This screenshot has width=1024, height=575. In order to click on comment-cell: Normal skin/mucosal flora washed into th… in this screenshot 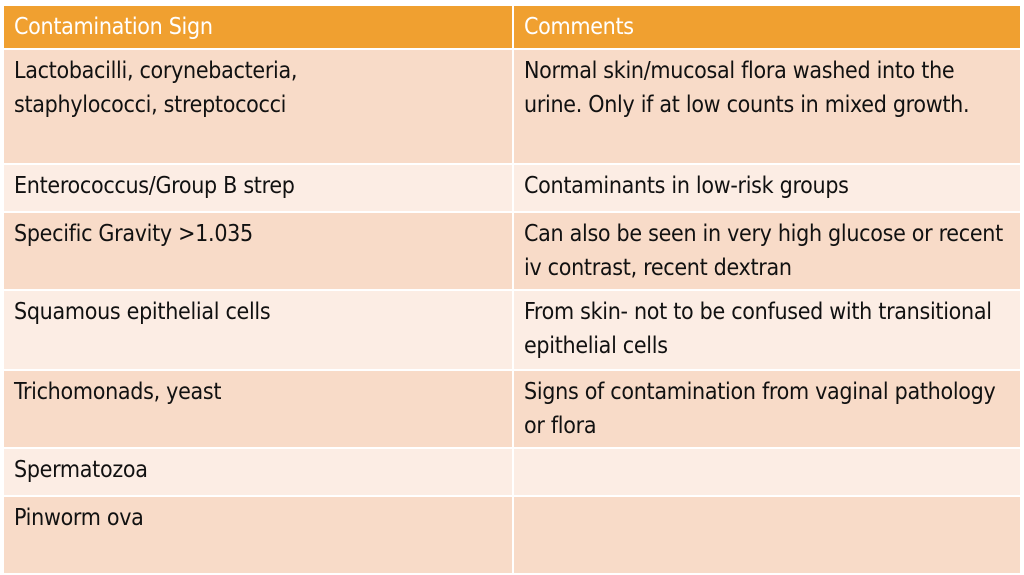, I will do `click(767, 106)`.